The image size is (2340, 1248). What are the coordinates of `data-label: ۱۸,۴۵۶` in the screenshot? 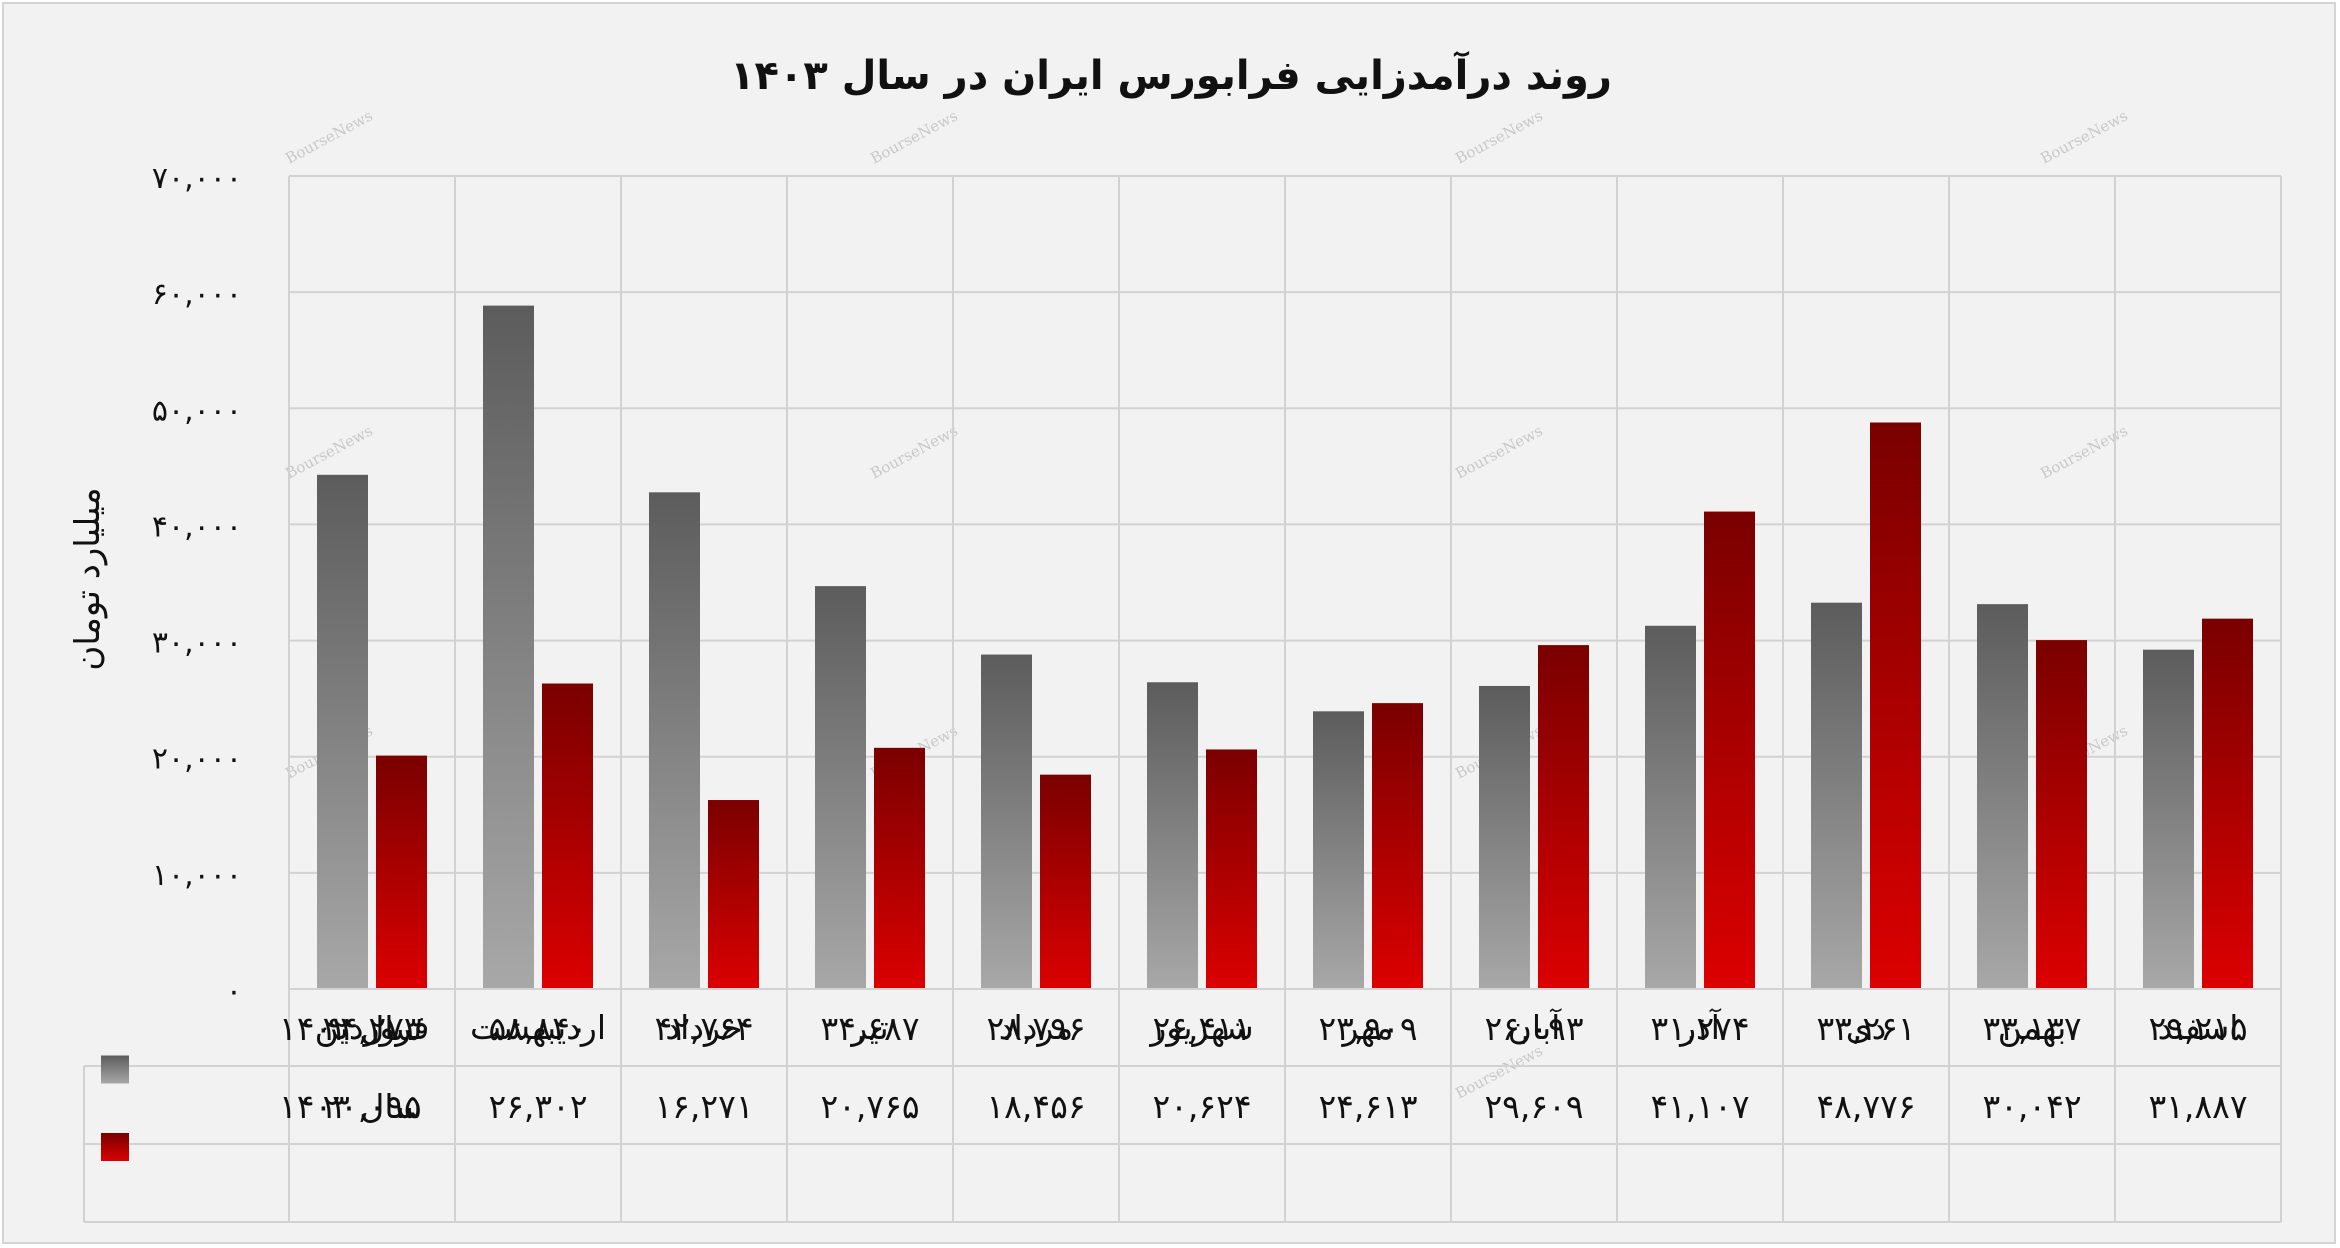 It's located at (1035, 1106).